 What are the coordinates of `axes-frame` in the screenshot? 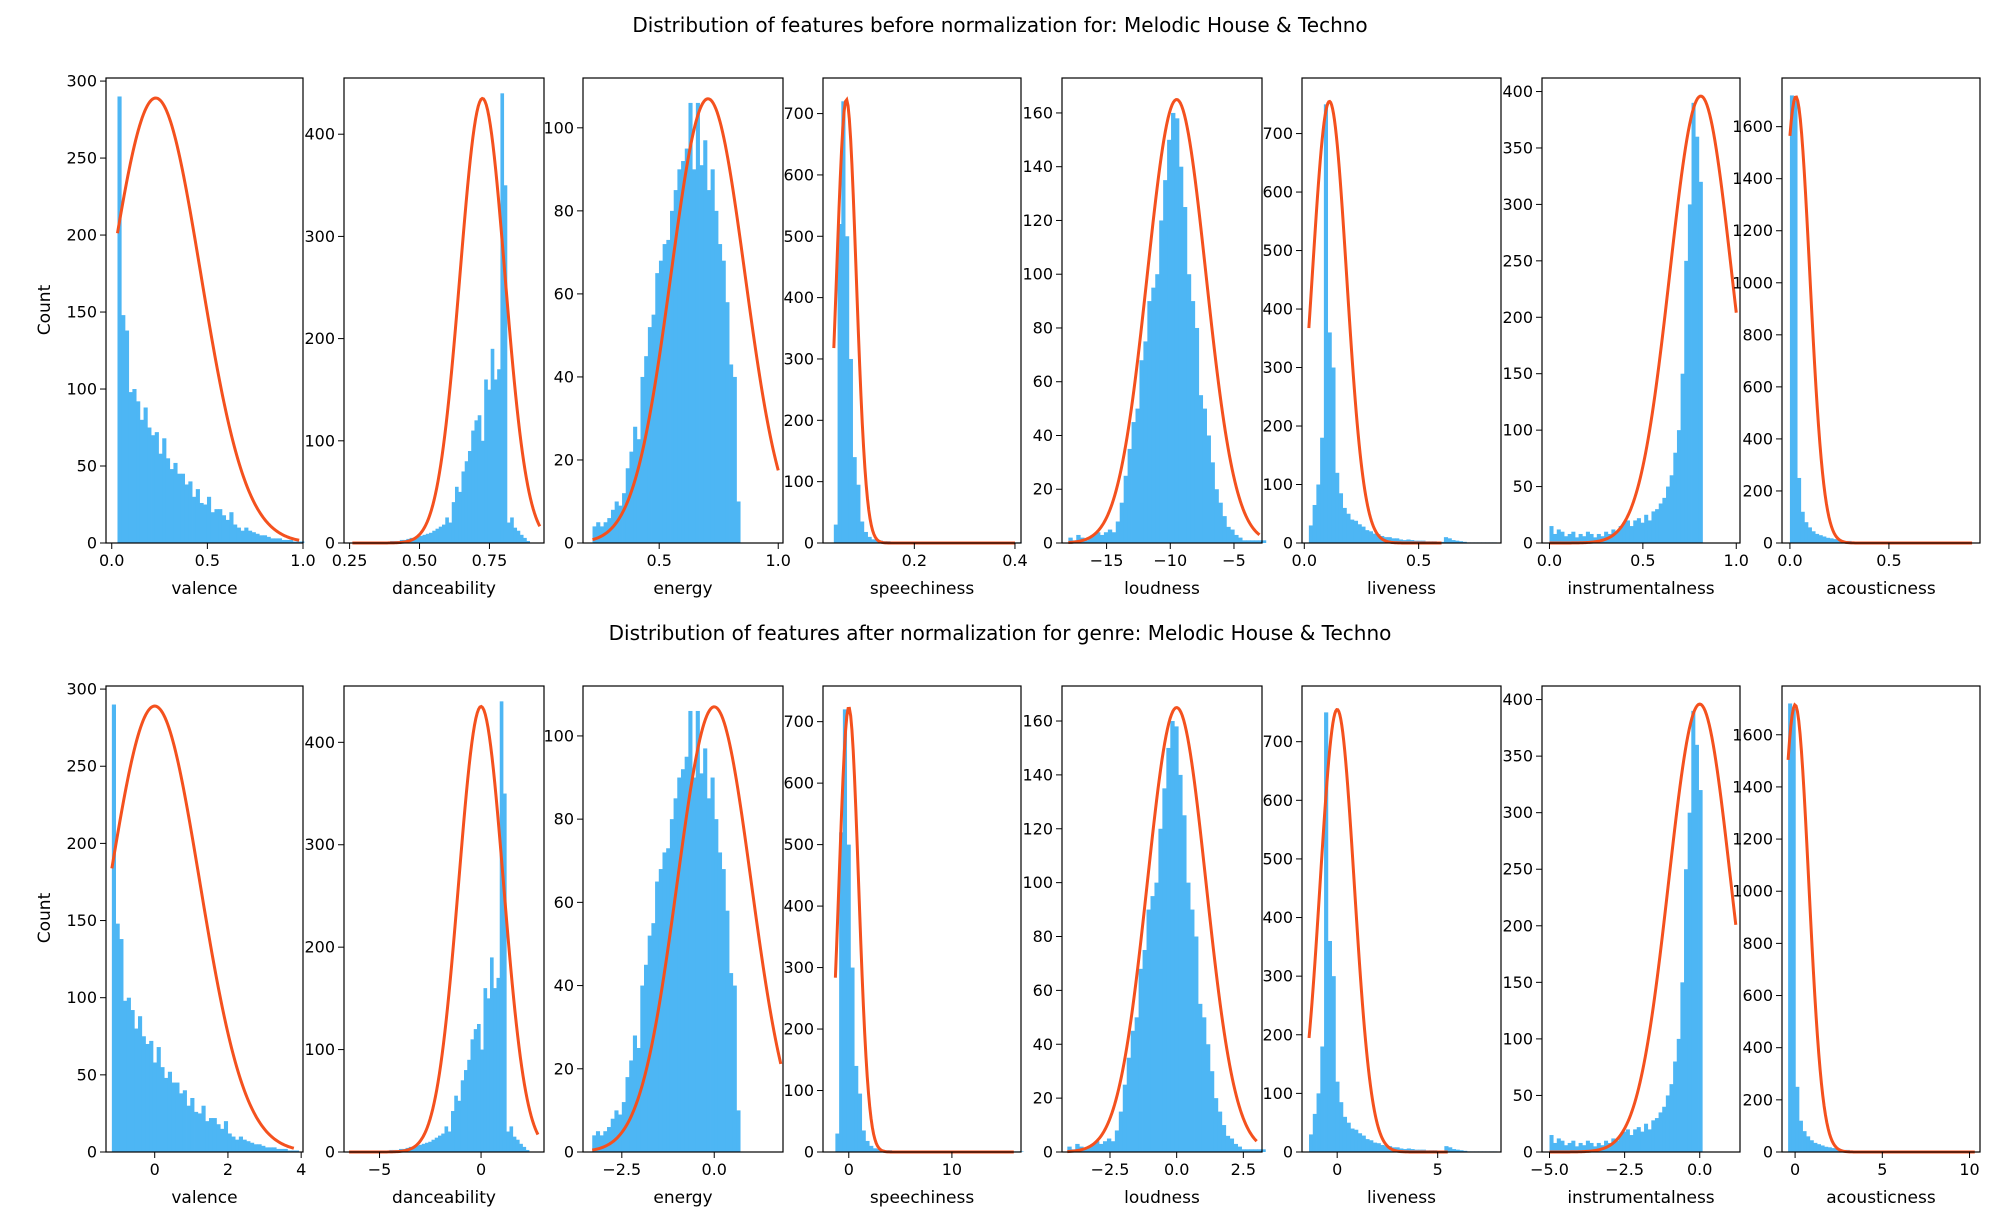 It's located at (1401, 310).